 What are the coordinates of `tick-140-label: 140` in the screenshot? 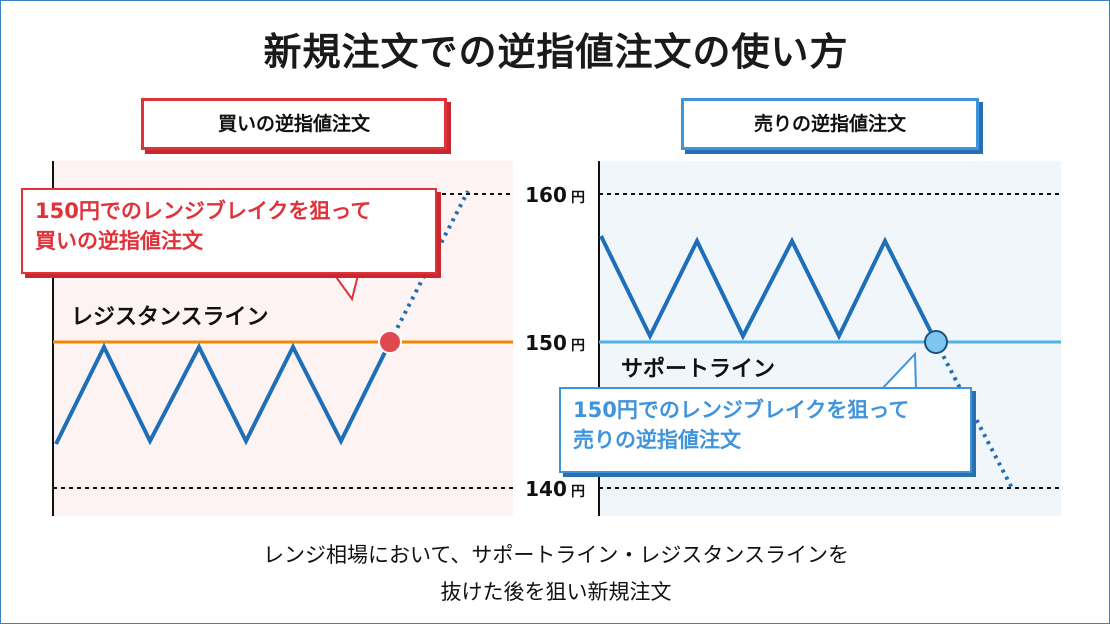 It's located at (546, 489).